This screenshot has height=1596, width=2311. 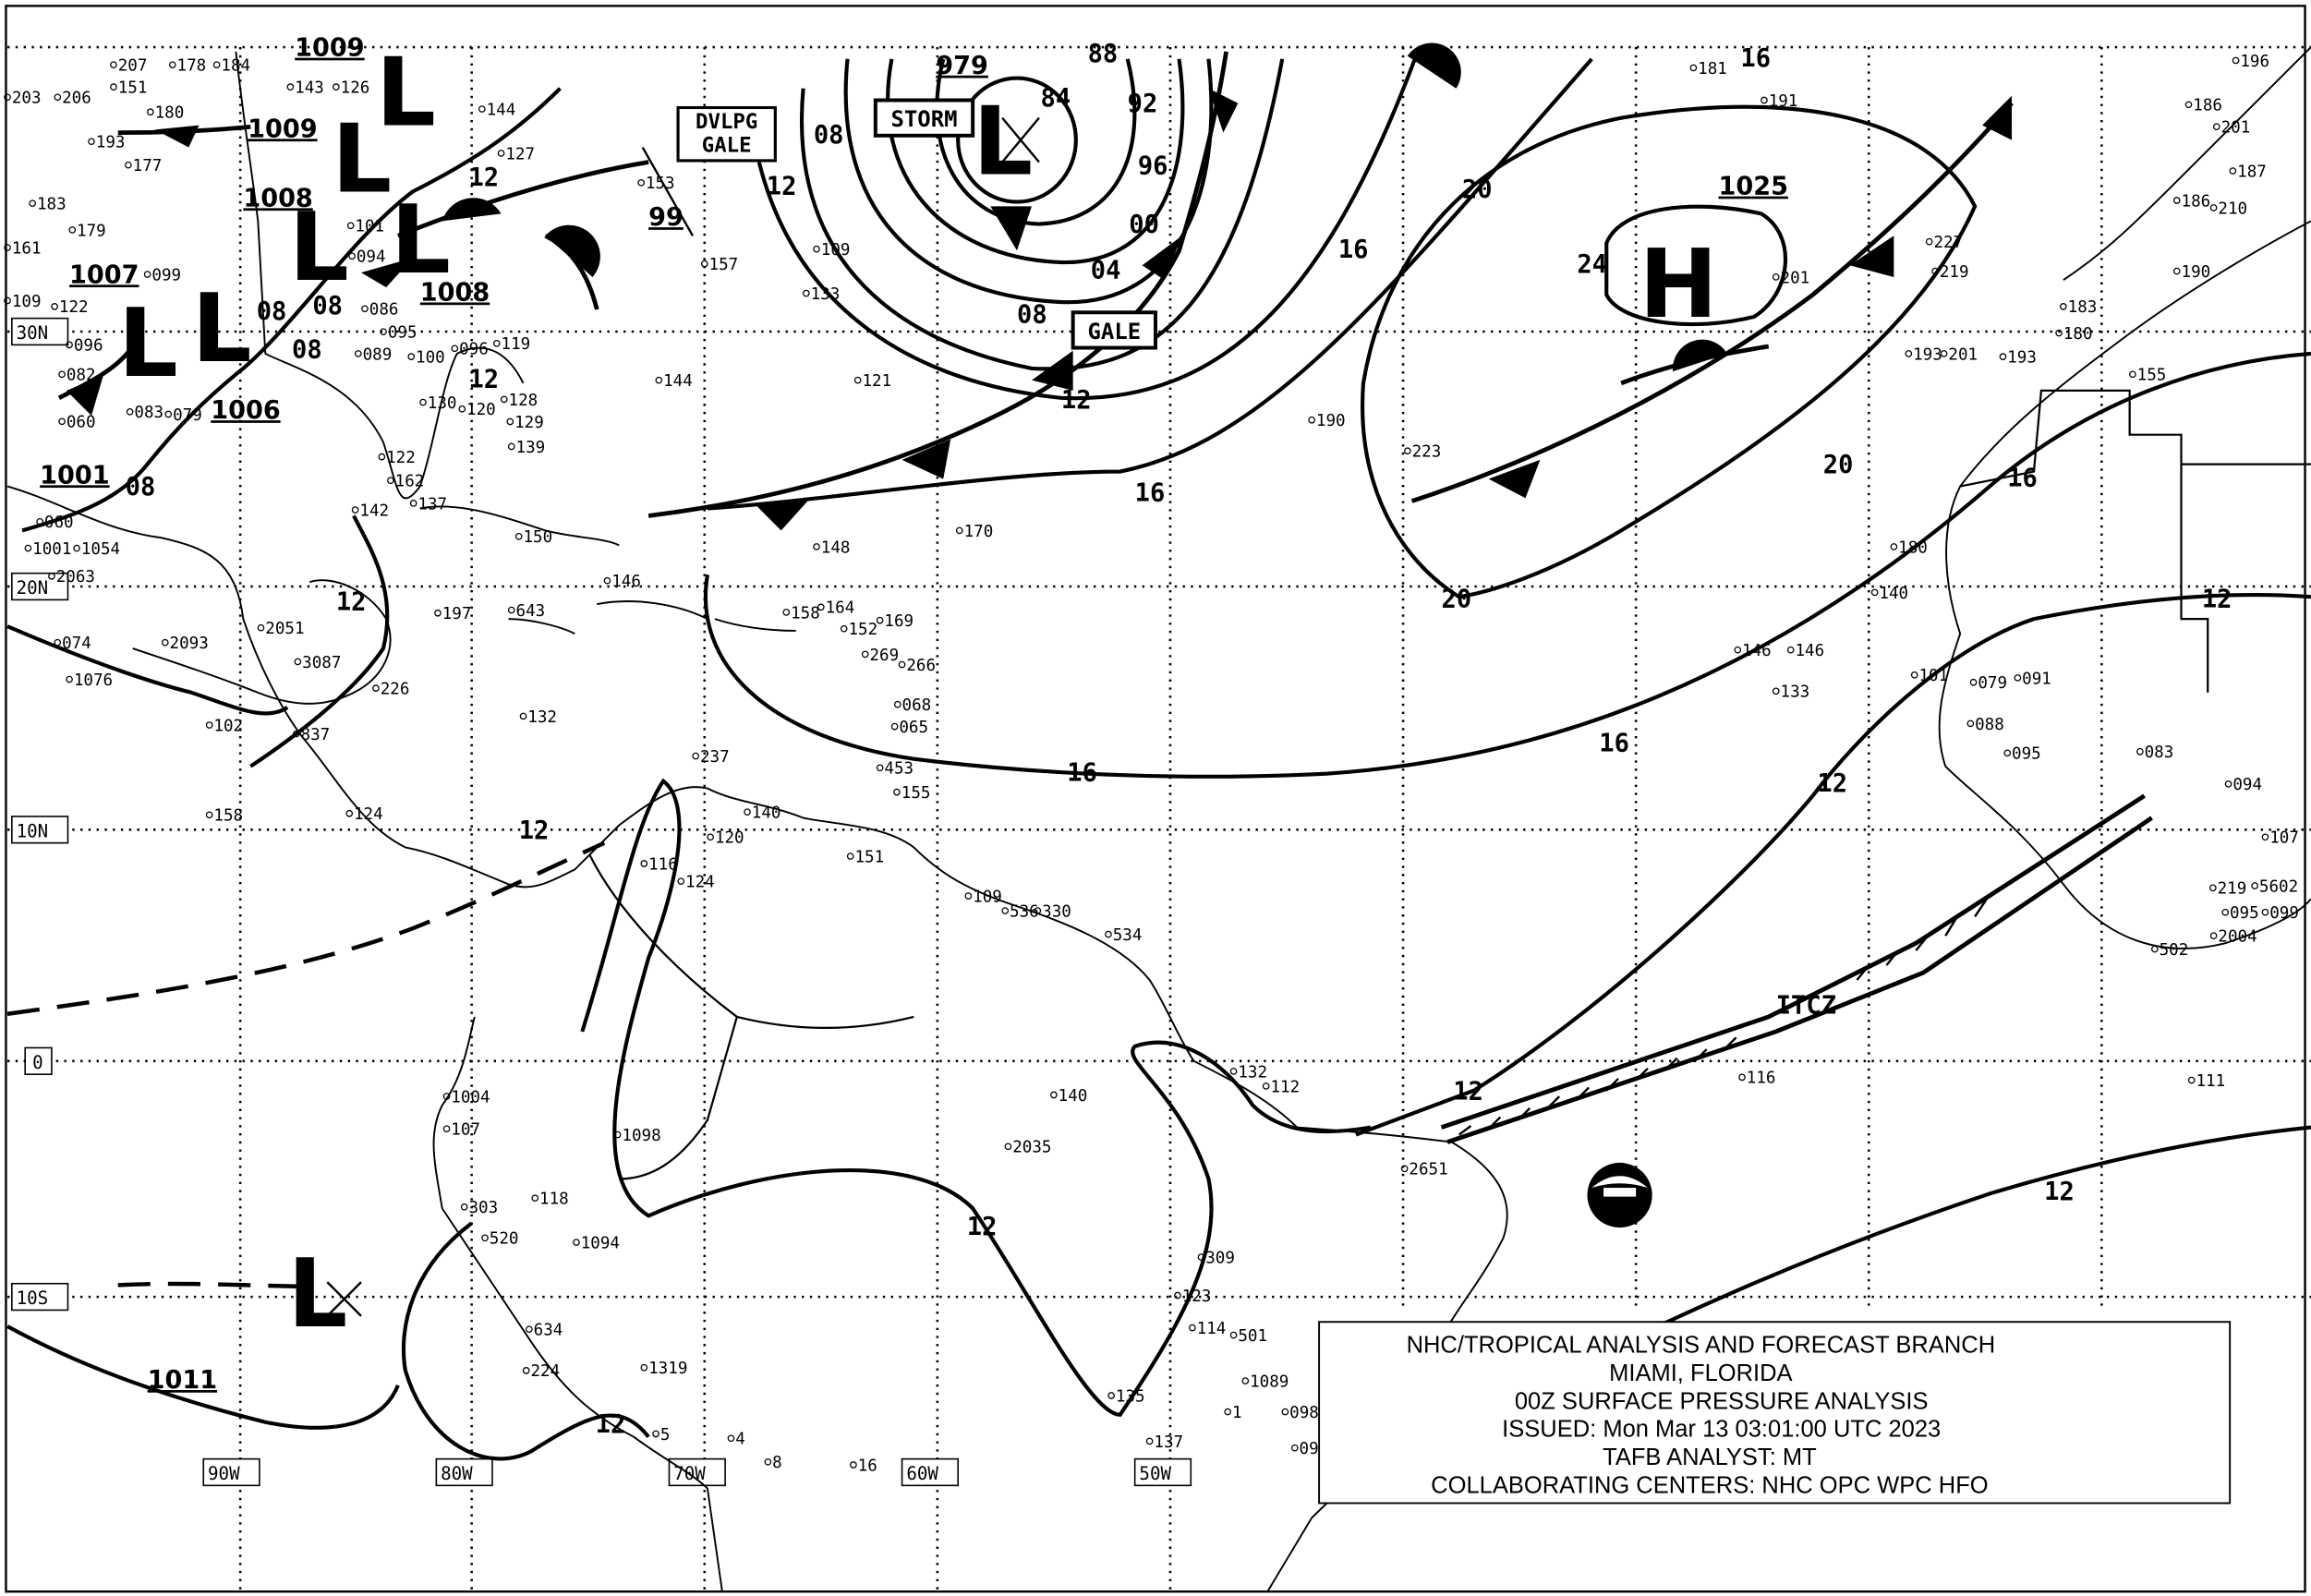 I want to click on station-value: 094, so click(x=371, y=257).